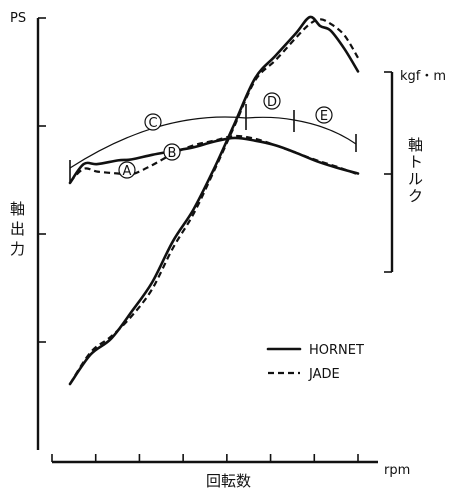  I want to click on annotation-d: D, so click(272, 101).